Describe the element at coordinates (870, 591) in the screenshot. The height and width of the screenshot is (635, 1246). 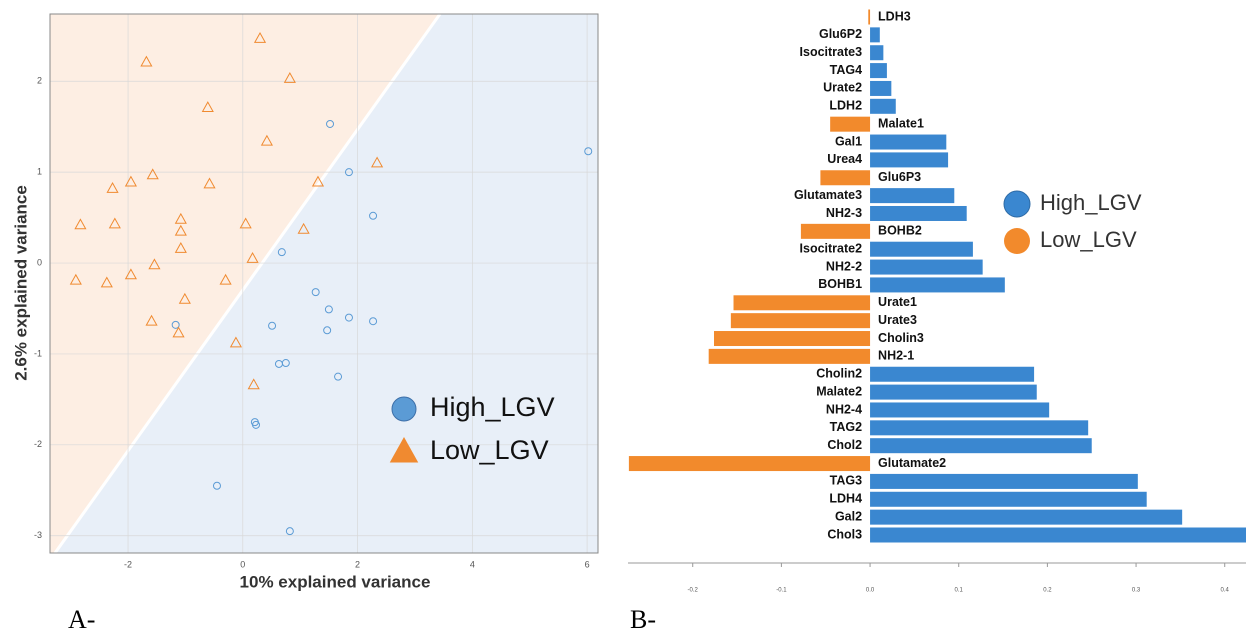
I see `x-tick-label: 0.0` at that location.